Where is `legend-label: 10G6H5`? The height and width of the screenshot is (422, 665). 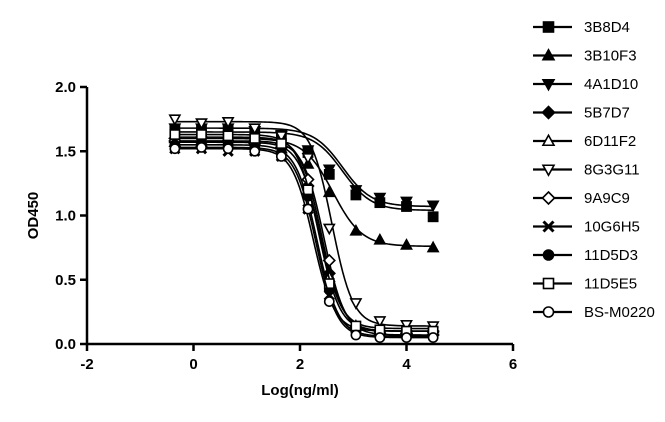 legend-label: 10G6H5 is located at coordinates (612, 227).